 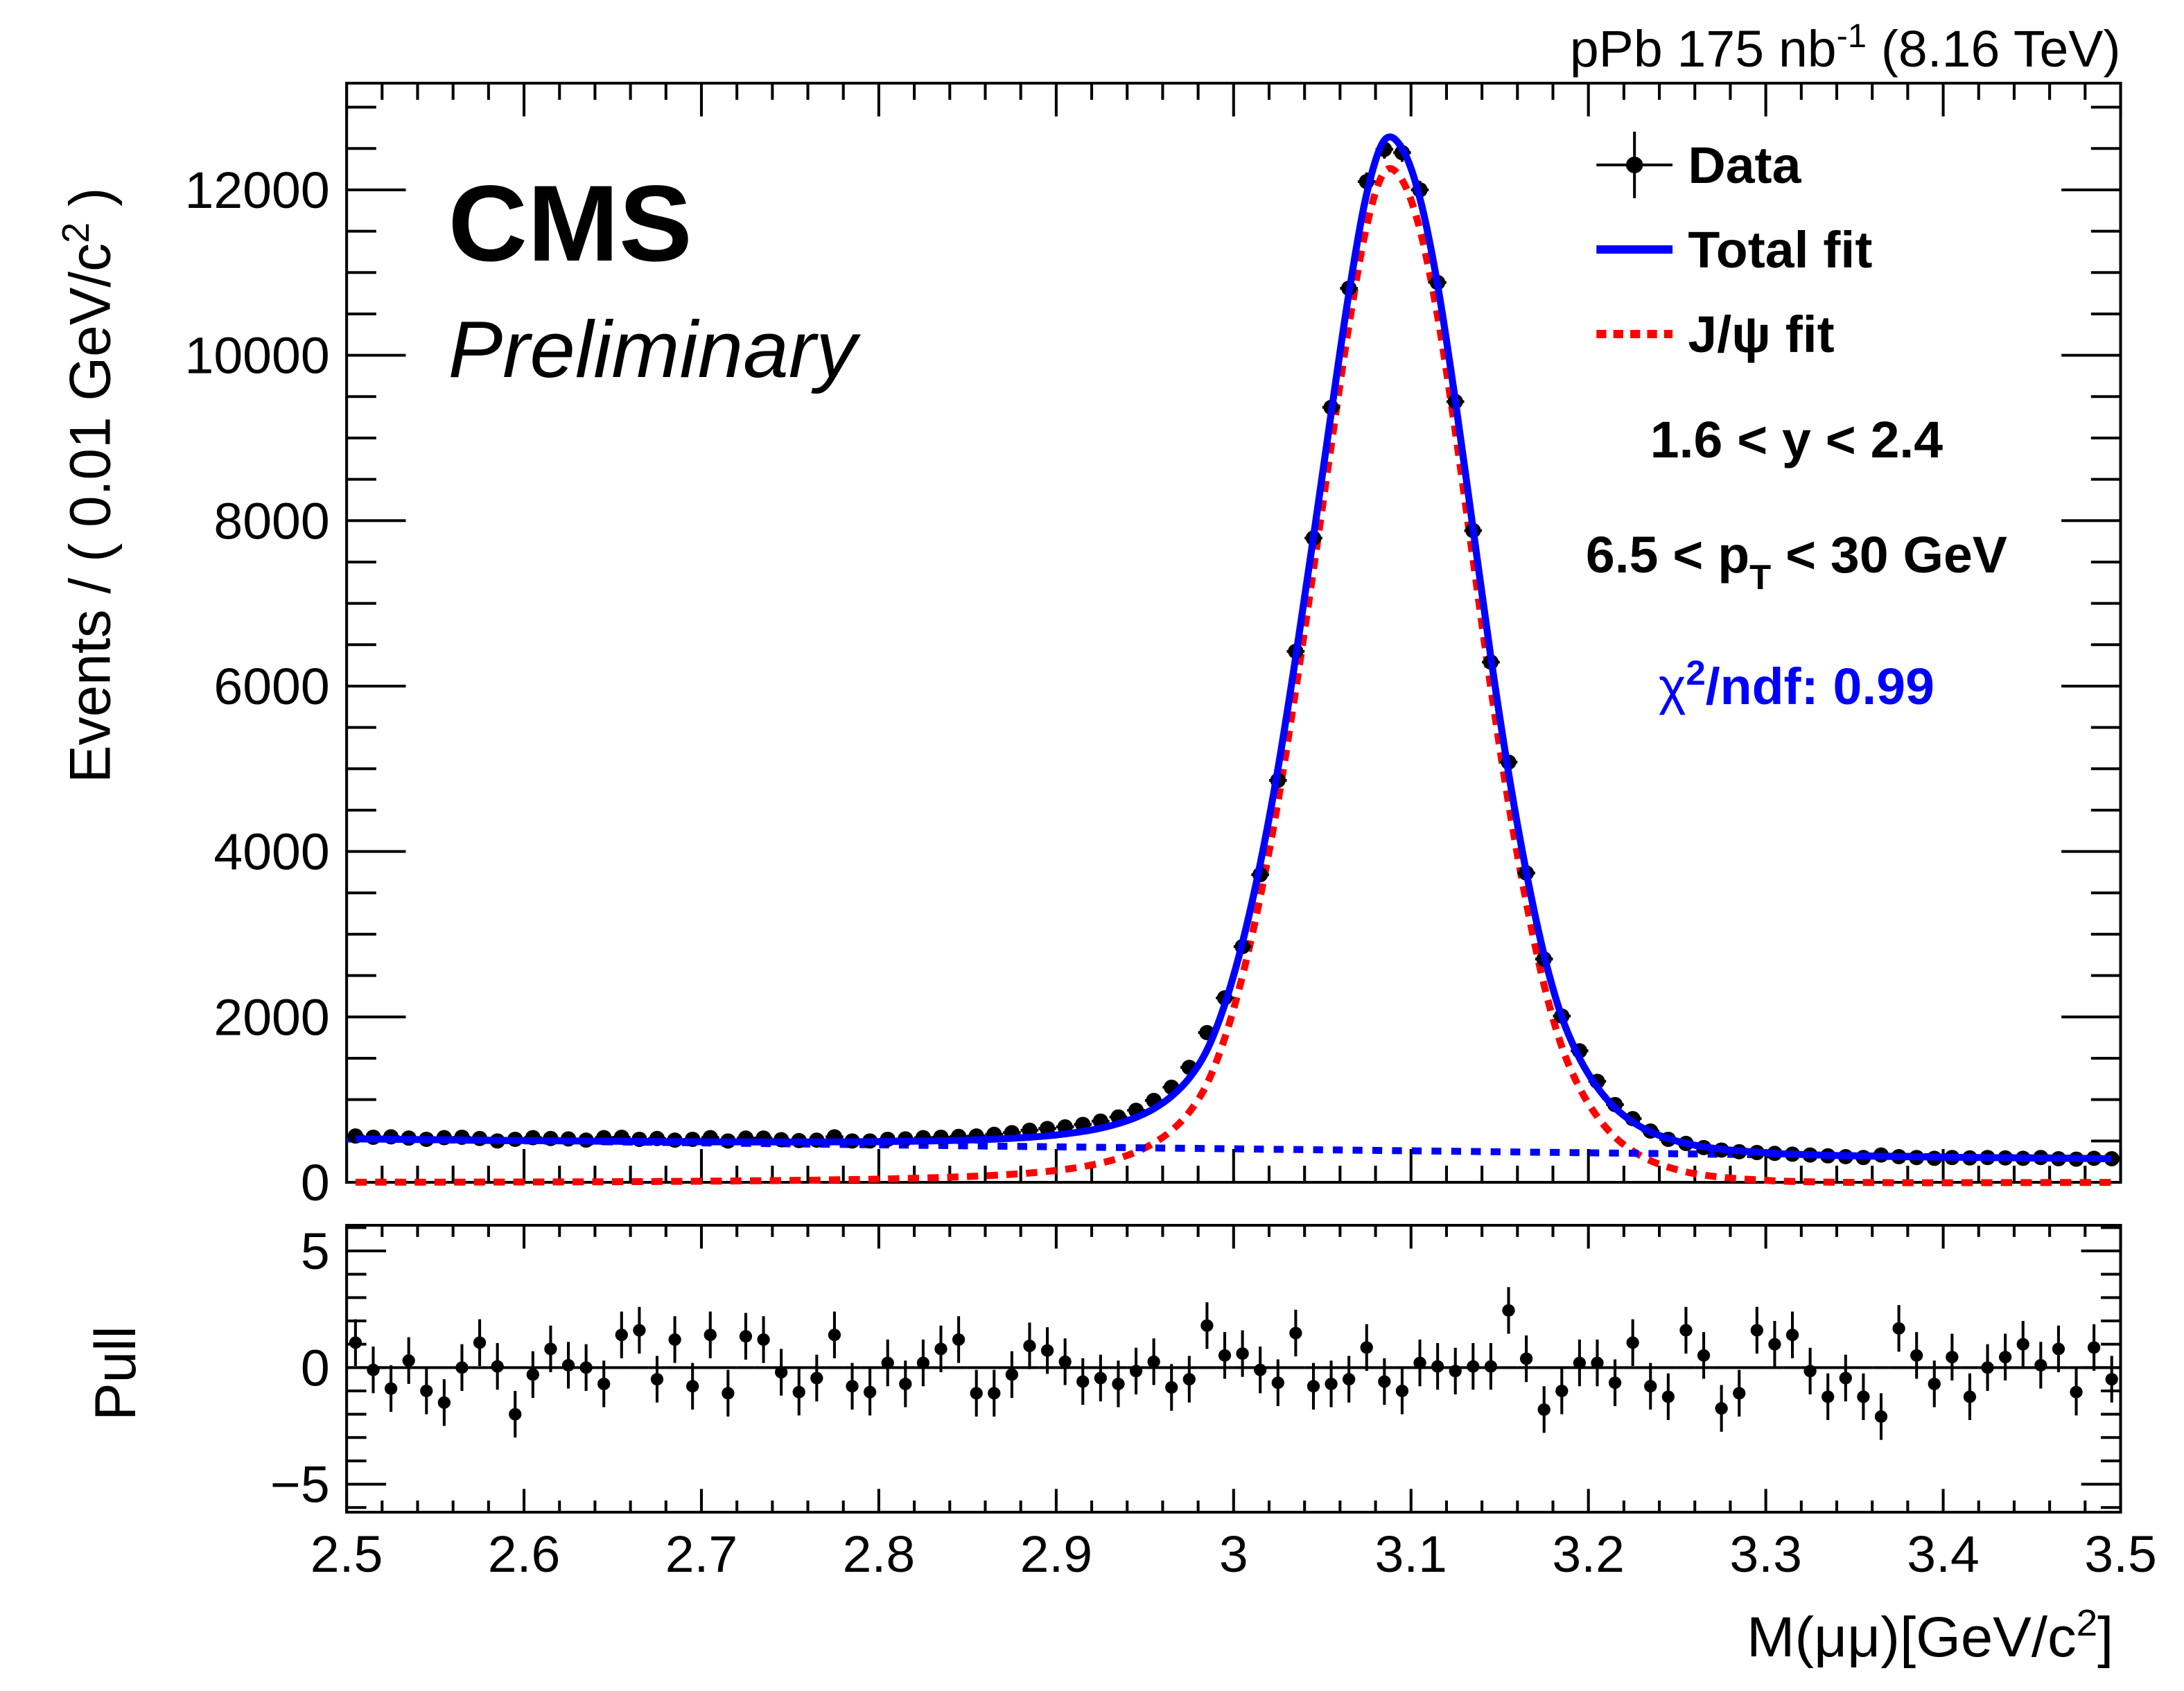 I want to click on preliminary-label: Preliminary, so click(x=654, y=349).